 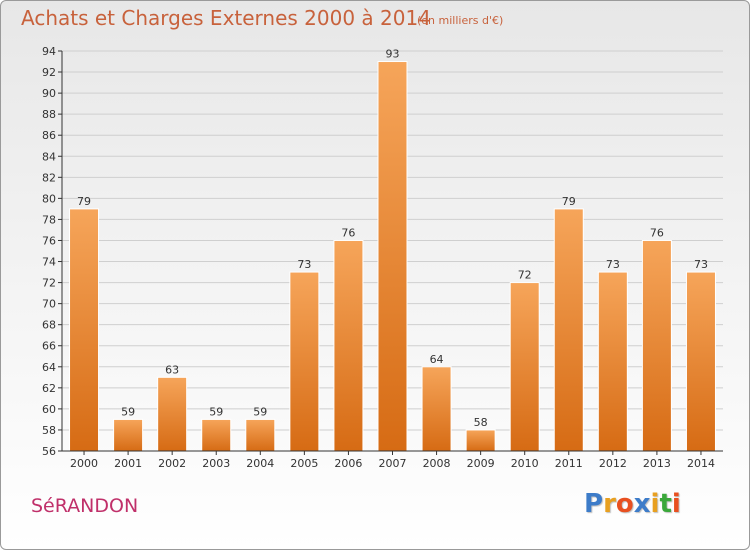 I want to click on x-tick-label: 2001, so click(x=128, y=463).